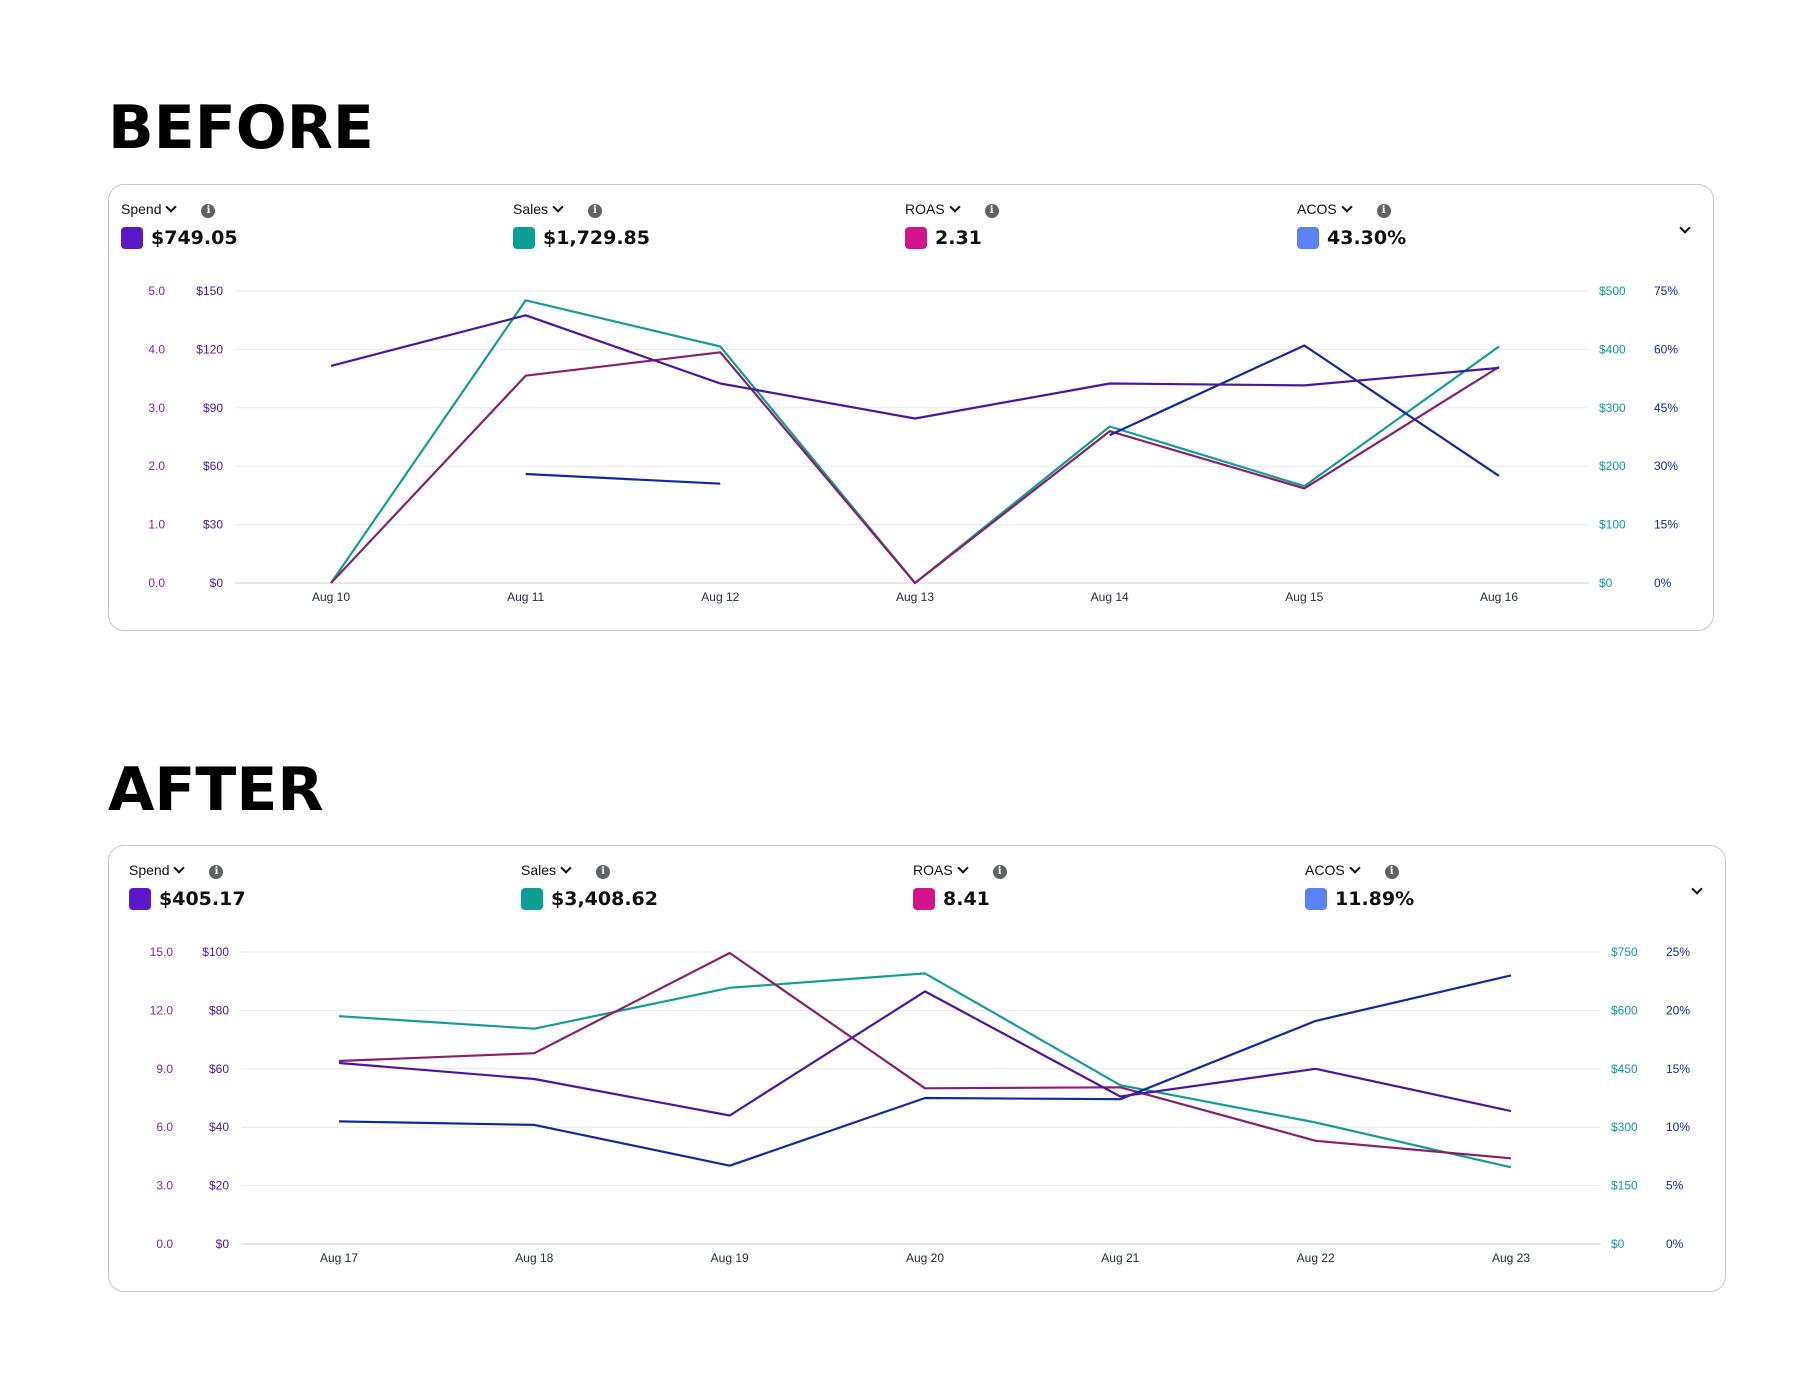 This screenshot has width=1816, height=1389. Describe the element at coordinates (1103, 885) in the screenshot. I see `metric-roas: ROAS i 8.41` at that location.